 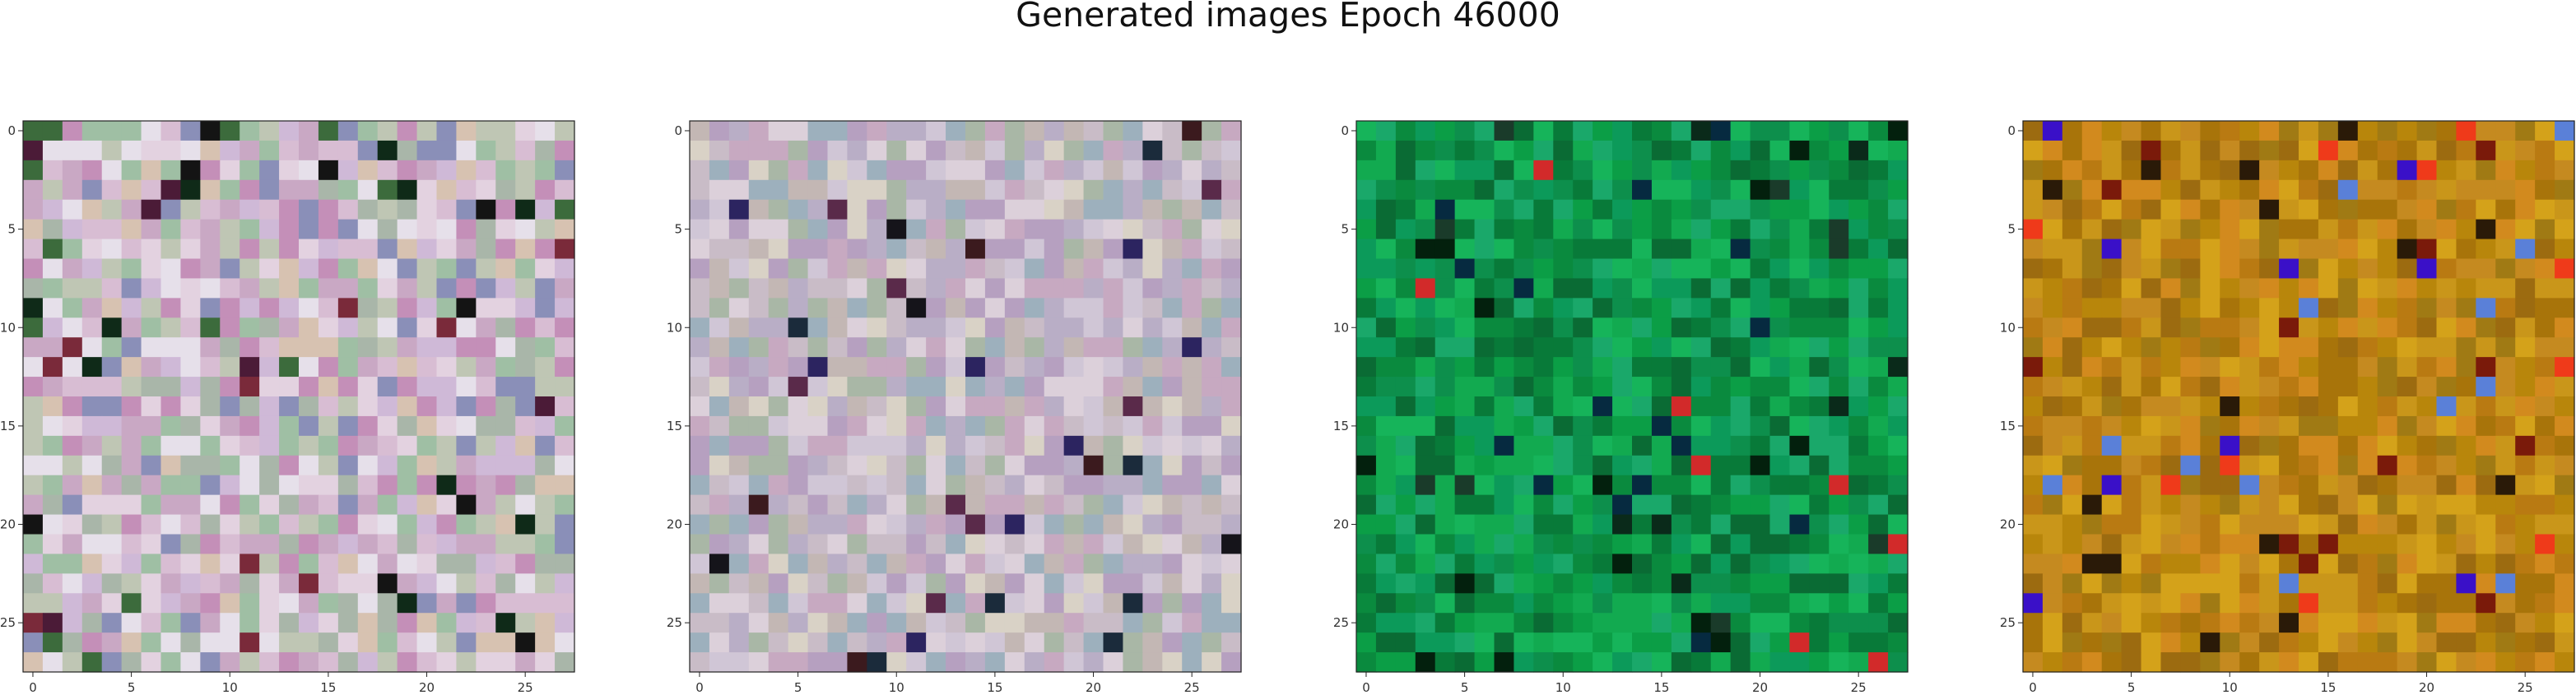 I want to click on x-tick-label: 0, so click(x=2033, y=687).